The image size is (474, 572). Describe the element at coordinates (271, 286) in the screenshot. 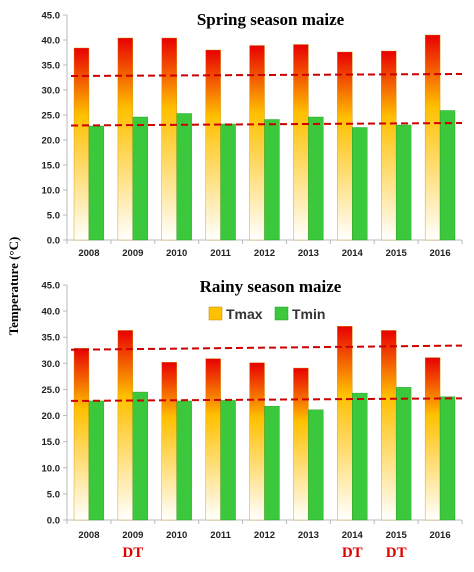

I see `chart-title: Rainy season maize` at that location.